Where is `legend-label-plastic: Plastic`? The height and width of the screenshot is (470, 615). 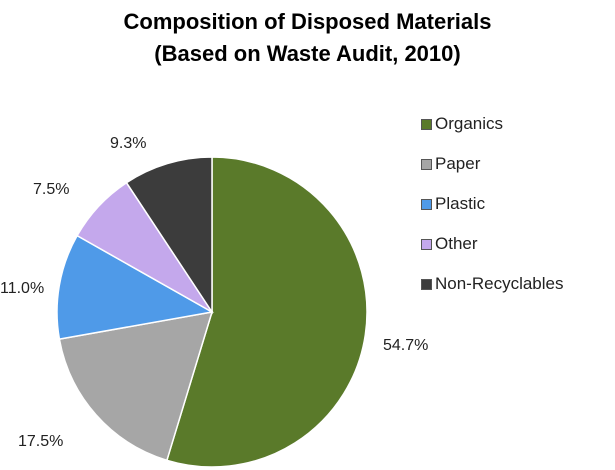 legend-label-plastic: Plastic is located at coordinates (460, 203).